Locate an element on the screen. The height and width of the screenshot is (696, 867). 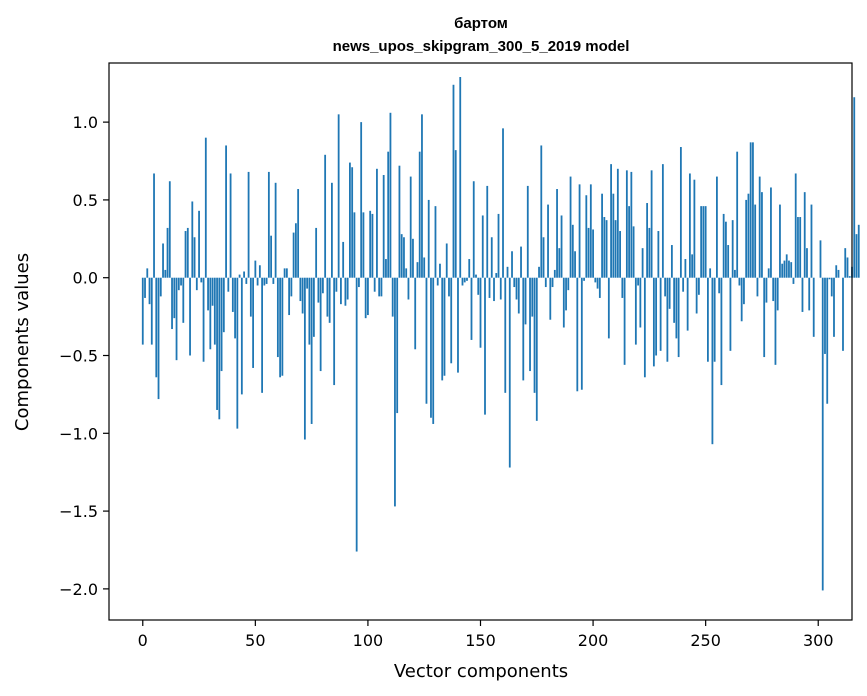
x-tick-label: 0 is located at coordinates (143, 640).